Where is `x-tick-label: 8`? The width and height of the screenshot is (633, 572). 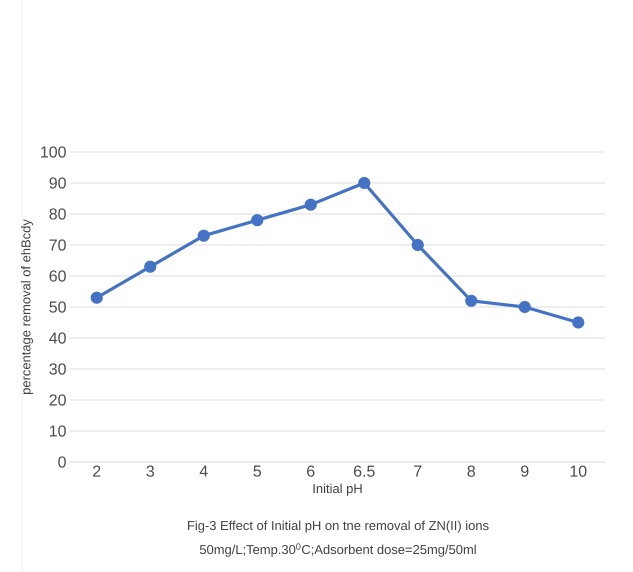
x-tick-label: 8 is located at coordinates (471, 471).